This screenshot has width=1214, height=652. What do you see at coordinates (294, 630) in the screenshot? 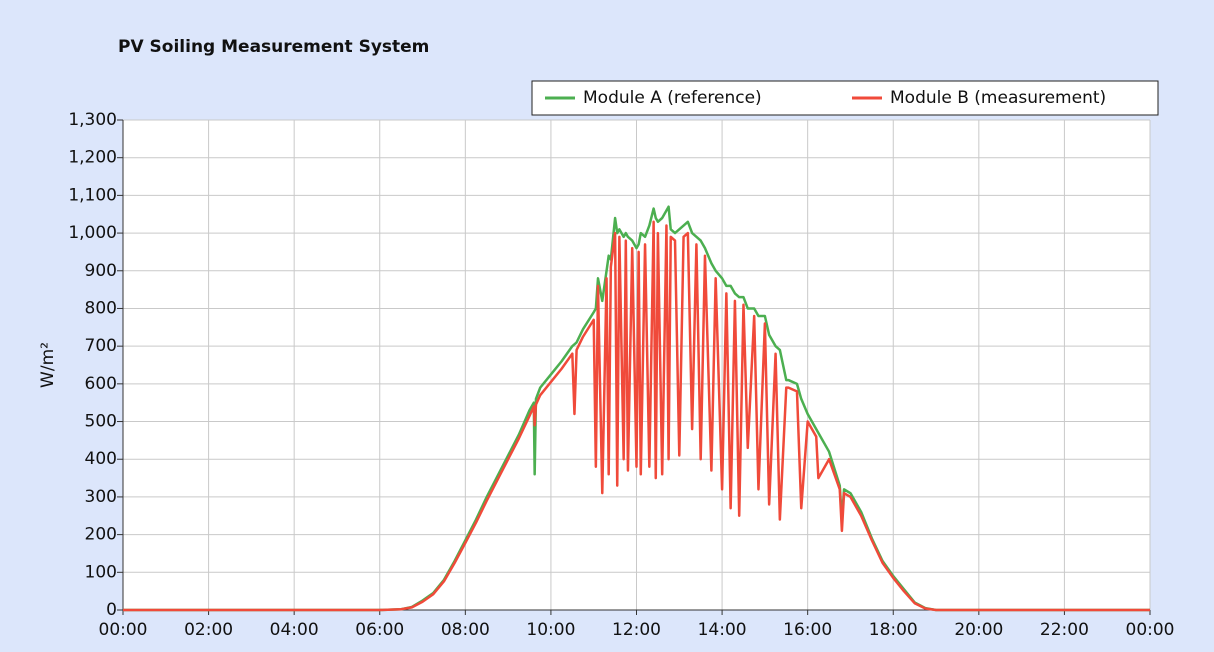
I see `x-tick-label: 04:00` at bounding box center [294, 630].